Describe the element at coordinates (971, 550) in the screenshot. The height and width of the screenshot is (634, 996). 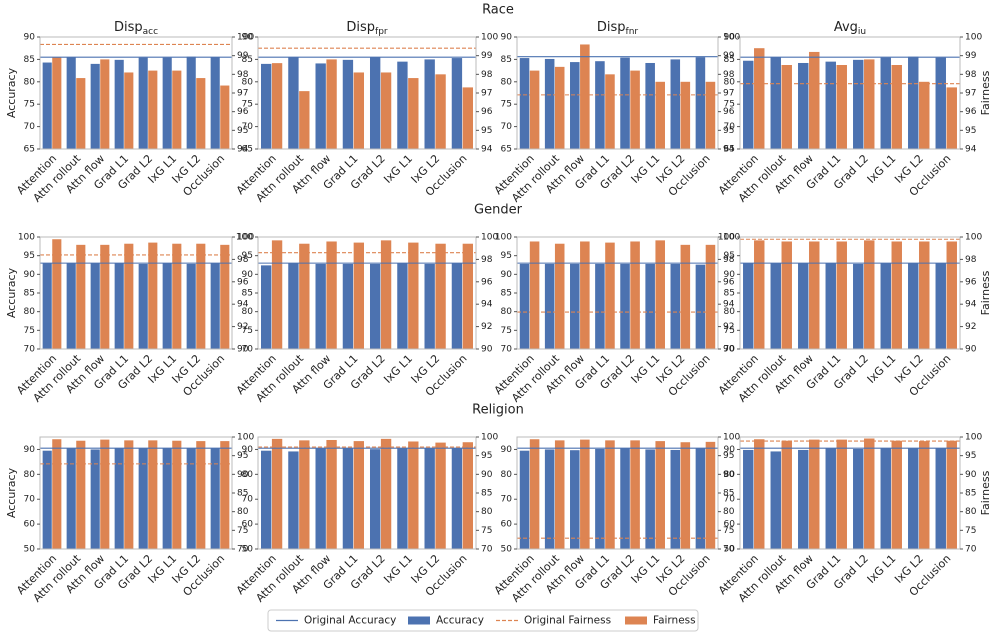
I see `y2-tick-label: 70` at that location.